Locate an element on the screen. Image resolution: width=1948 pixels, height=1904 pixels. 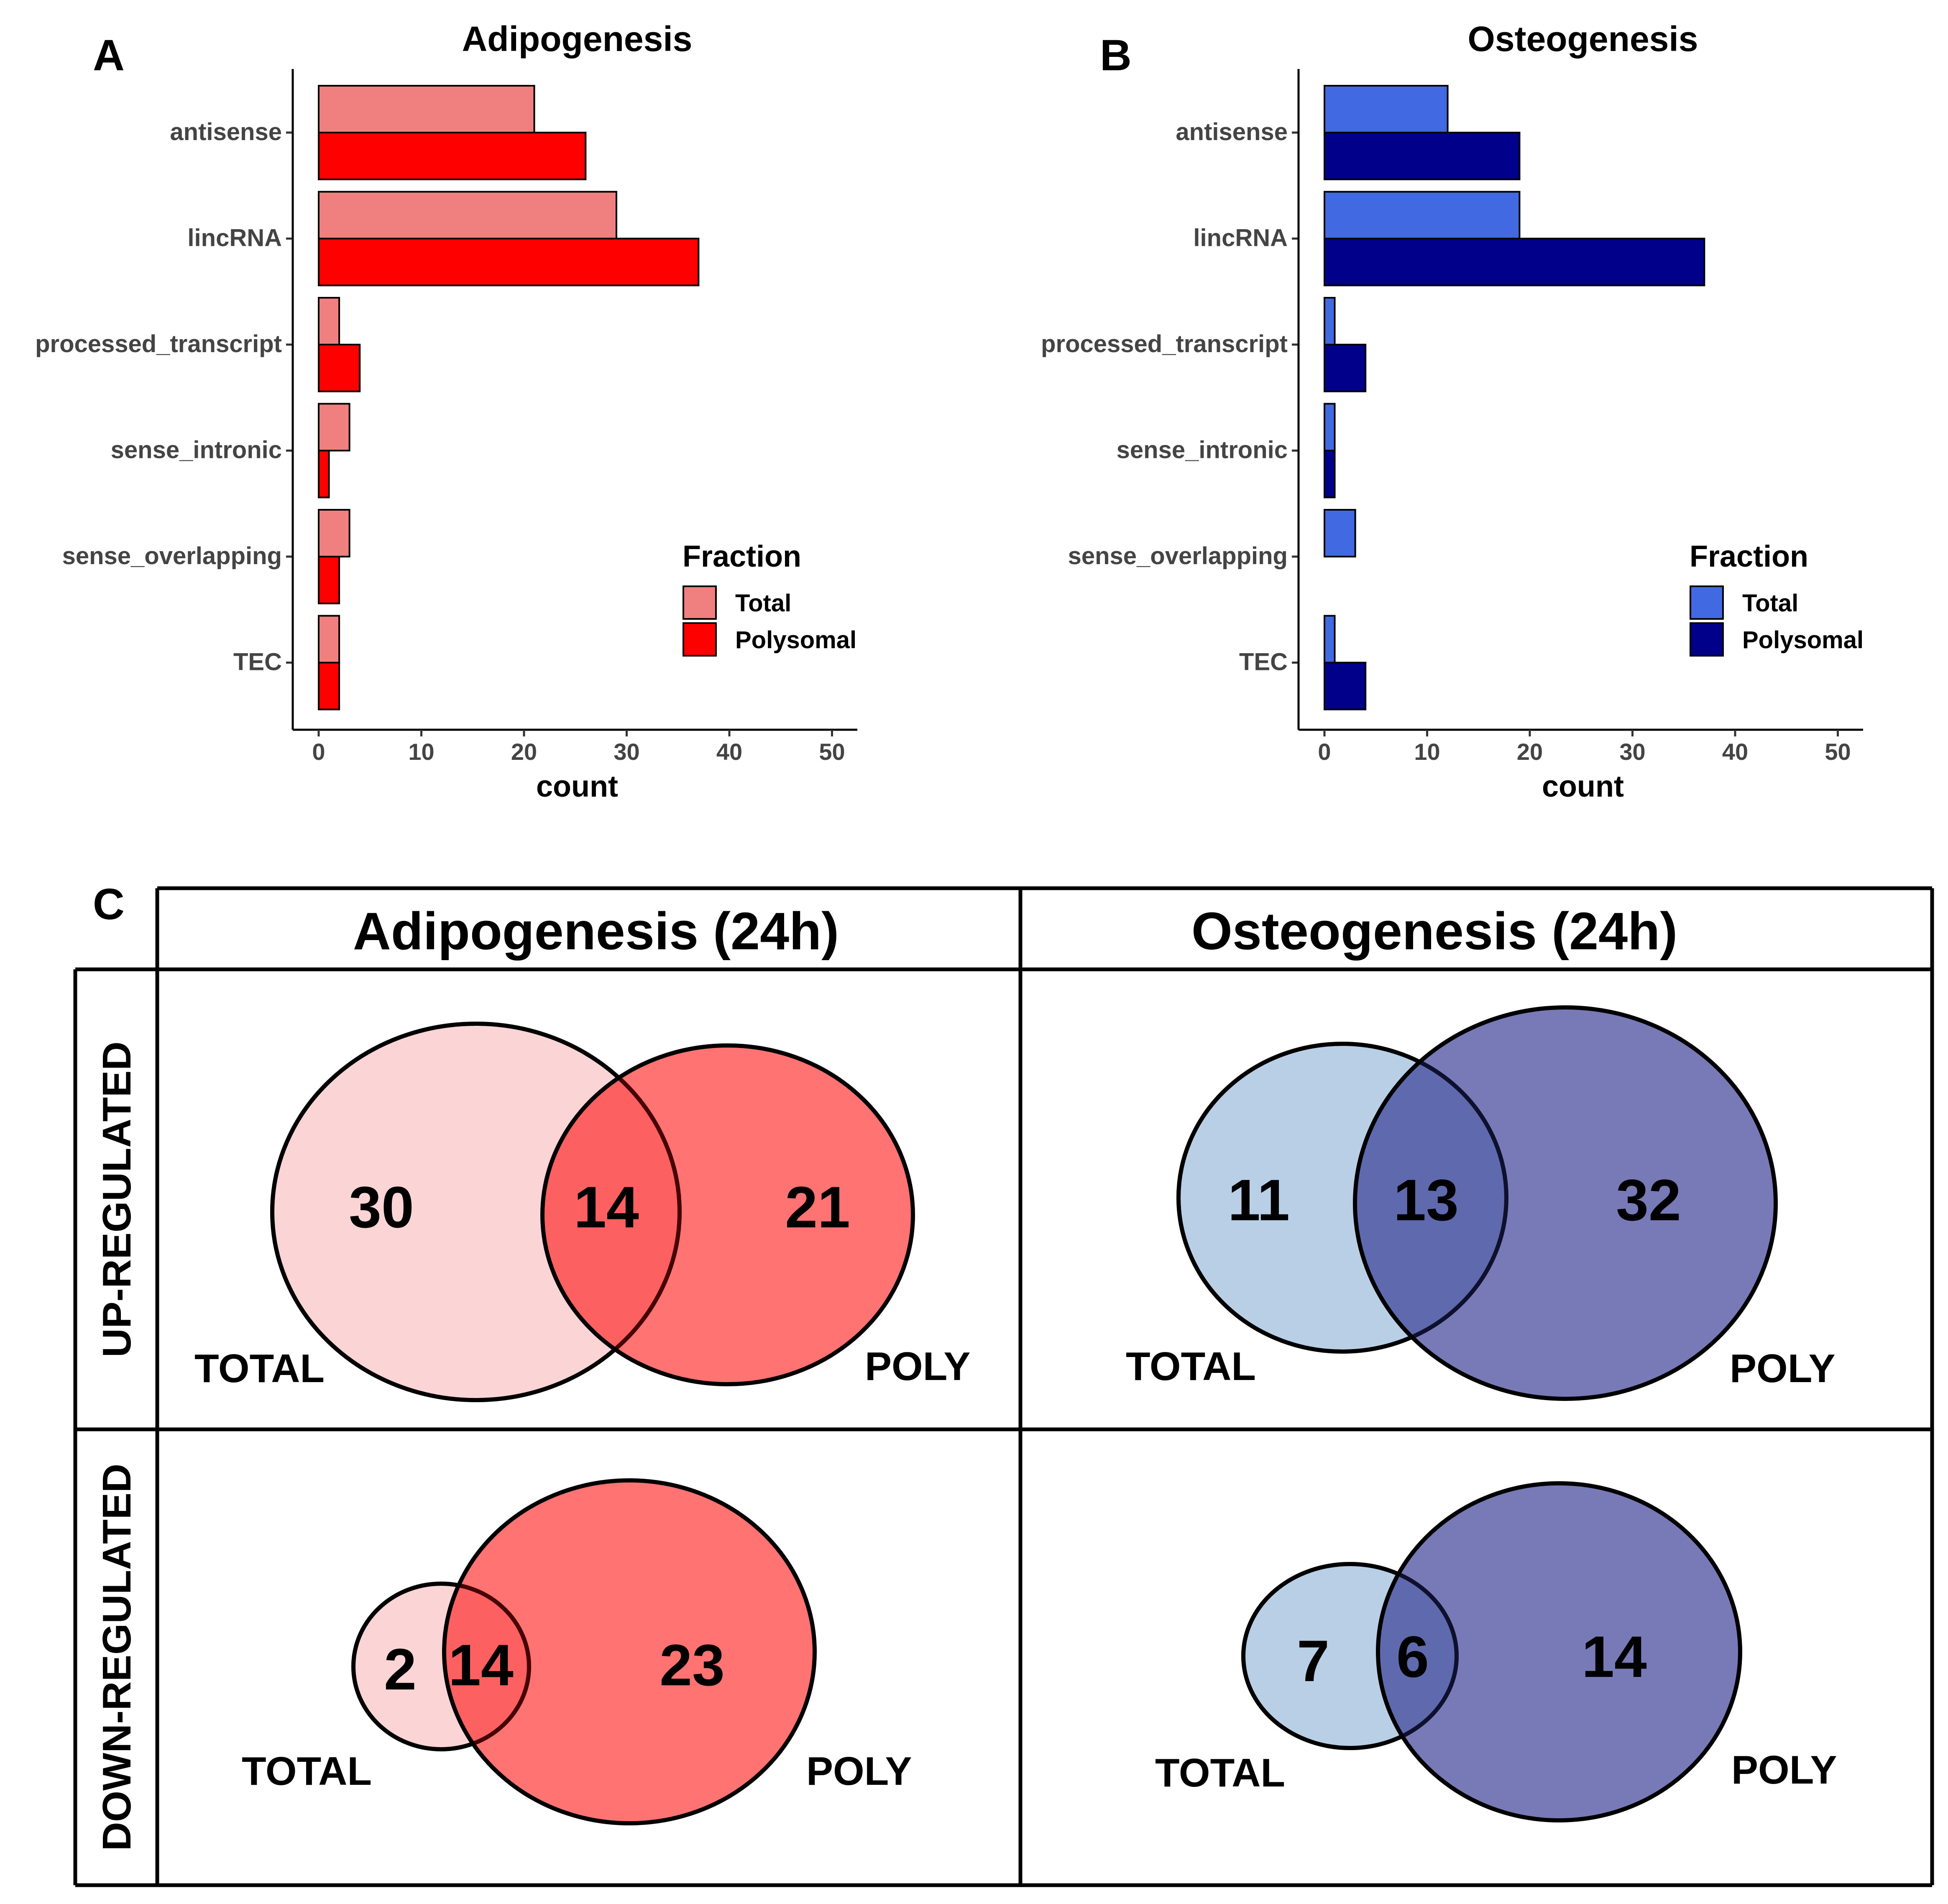
bar-sense_overlapping-polysomal is located at coordinates (329, 580).